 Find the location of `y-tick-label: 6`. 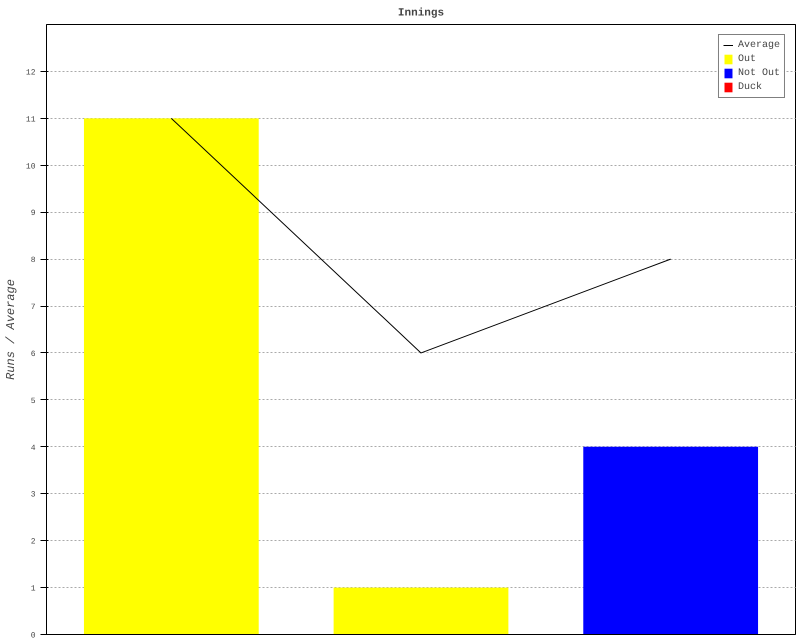

y-tick-label: 6 is located at coordinates (33, 354).